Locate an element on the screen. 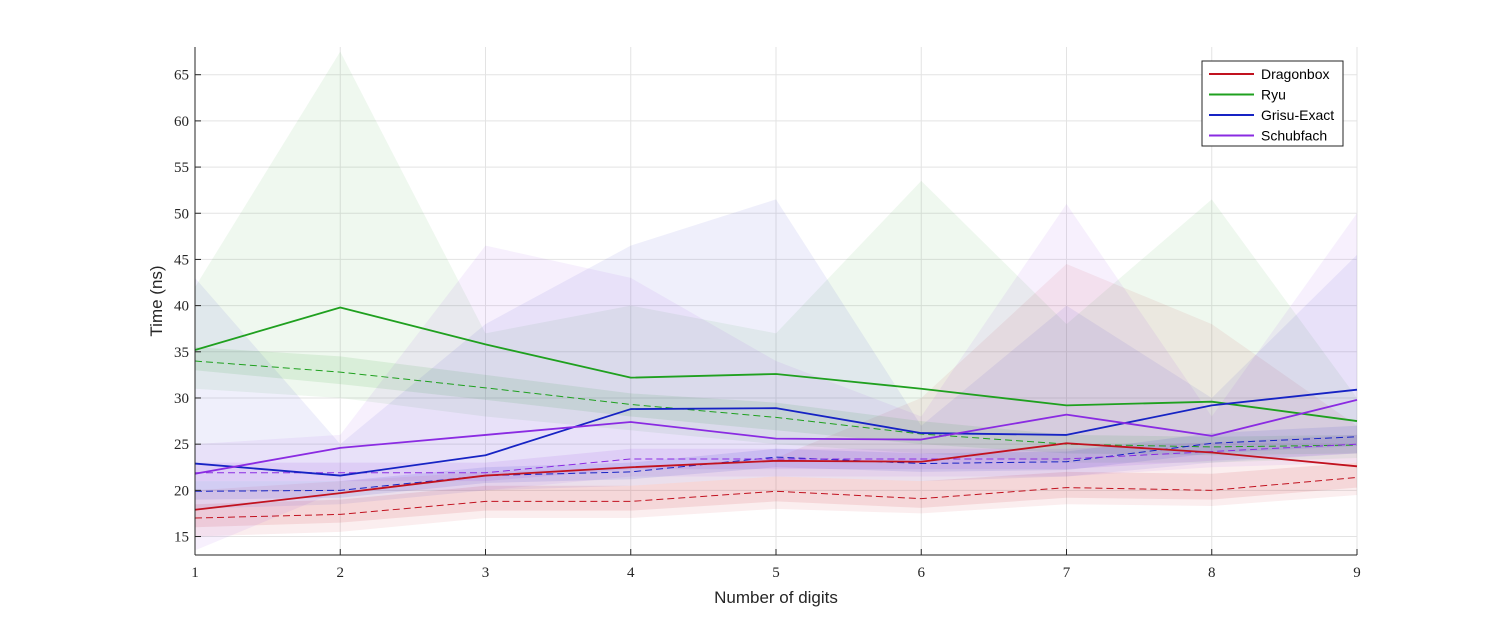  ryu-inner-band is located at coordinates (776, 401).